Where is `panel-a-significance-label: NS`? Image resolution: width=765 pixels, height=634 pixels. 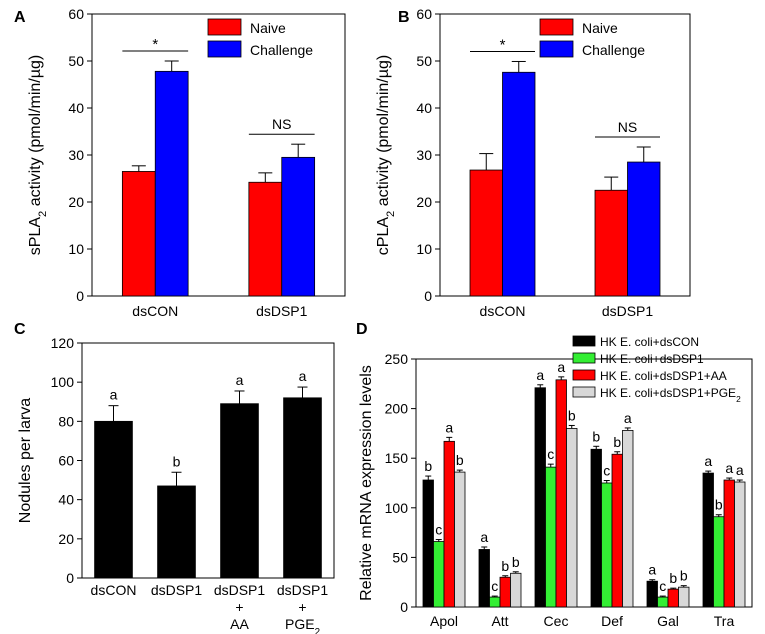 panel-a-significance-label: NS is located at coordinates (281, 124).